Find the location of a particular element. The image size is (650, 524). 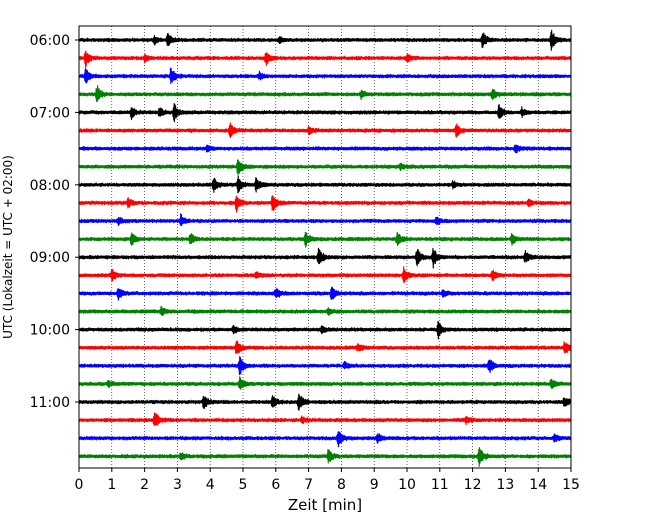

x-tick-label-3: 3 is located at coordinates (177, 485).